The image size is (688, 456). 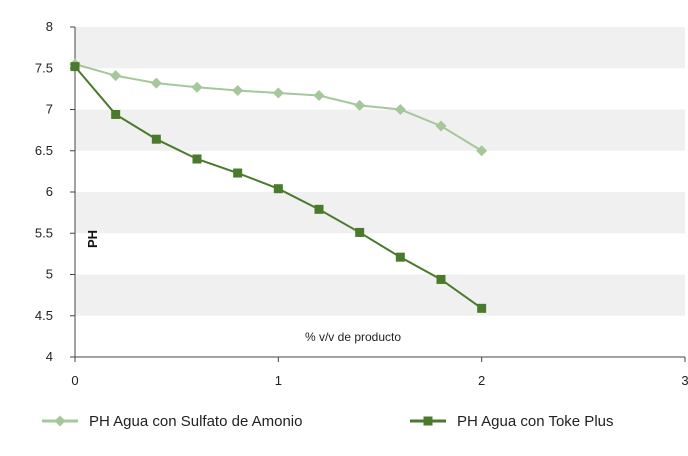 What do you see at coordinates (49, 274) in the screenshot?
I see `y-tick-label: 5` at bounding box center [49, 274].